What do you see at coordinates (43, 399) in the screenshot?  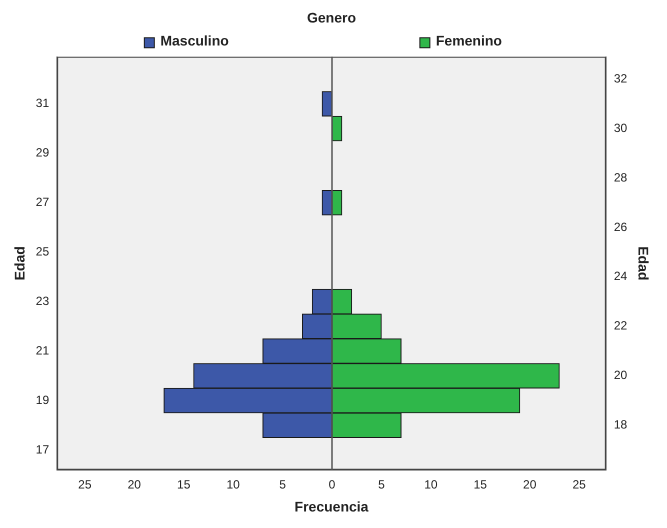 I see `y-tick-label: 19` at bounding box center [43, 399].